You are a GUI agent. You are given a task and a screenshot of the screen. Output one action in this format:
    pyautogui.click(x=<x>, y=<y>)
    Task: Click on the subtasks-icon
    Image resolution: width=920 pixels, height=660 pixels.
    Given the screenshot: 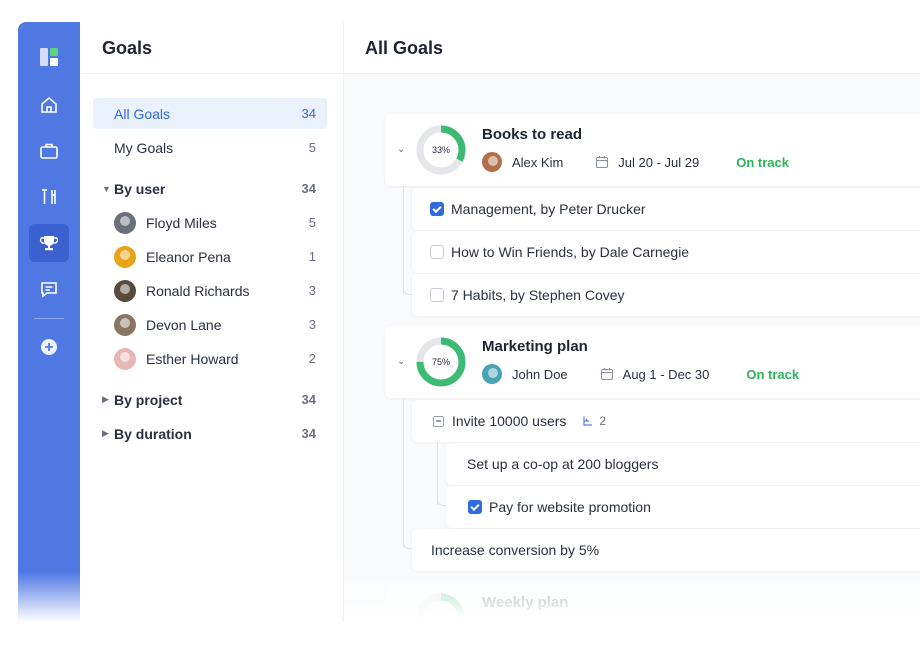 What is the action you would take?
    pyautogui.click(x=588, y=421)
    